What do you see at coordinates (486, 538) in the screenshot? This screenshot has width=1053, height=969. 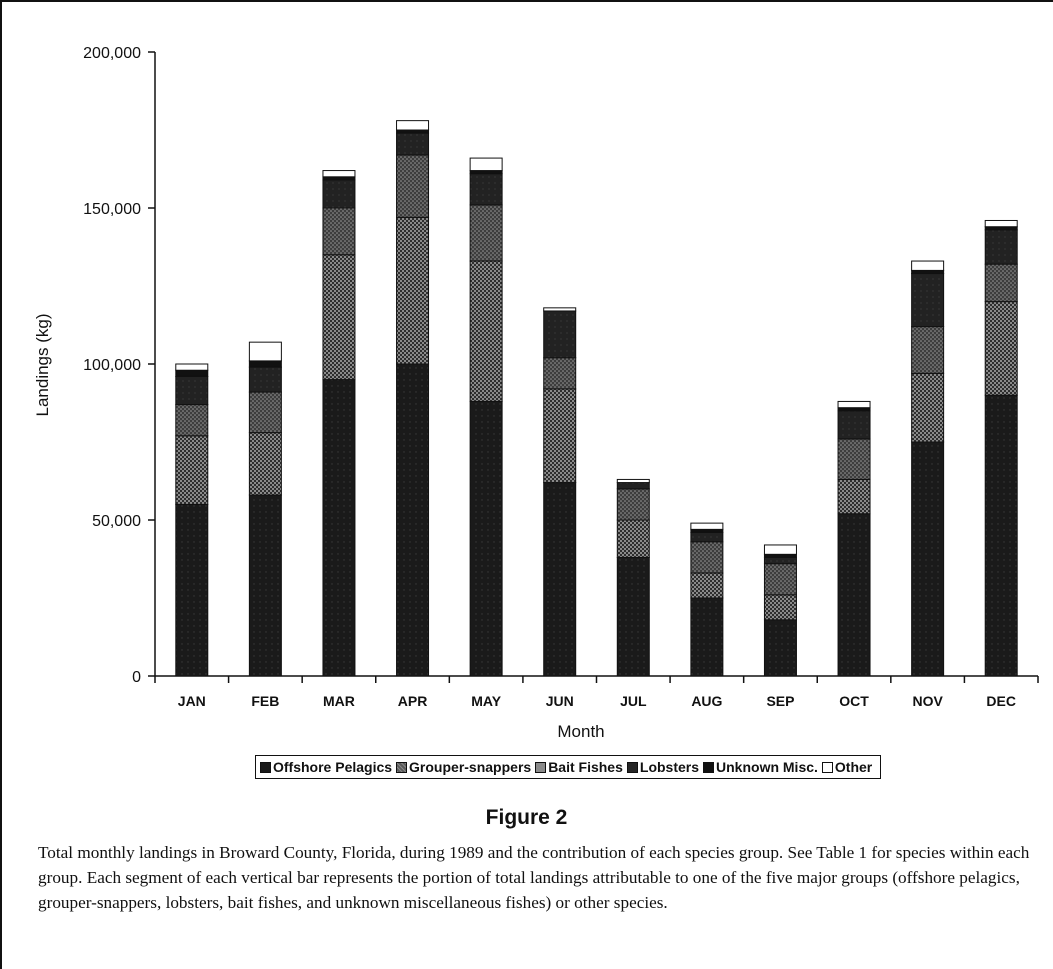 I see `bar-segment-offshore-pelagics-may` at bounding box center [486, 538].